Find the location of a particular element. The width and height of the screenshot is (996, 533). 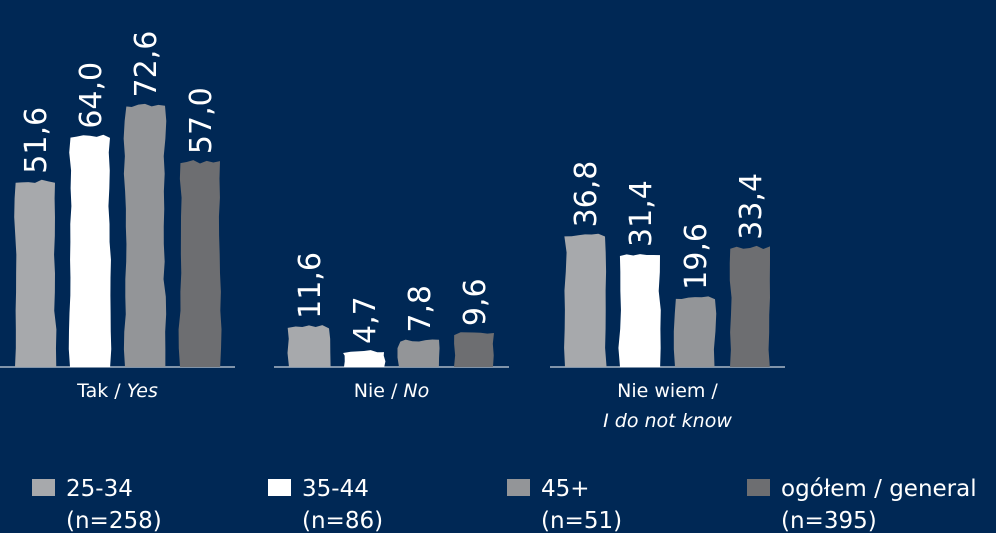

legend-label: 35-44 is located at coordinates (335, 489).